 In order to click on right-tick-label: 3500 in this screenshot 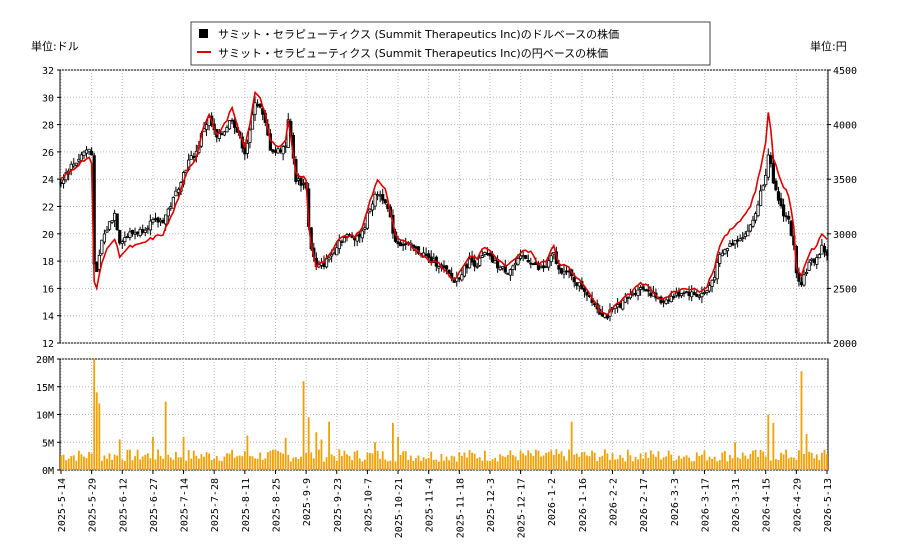, I will do `click(845, 180)`.